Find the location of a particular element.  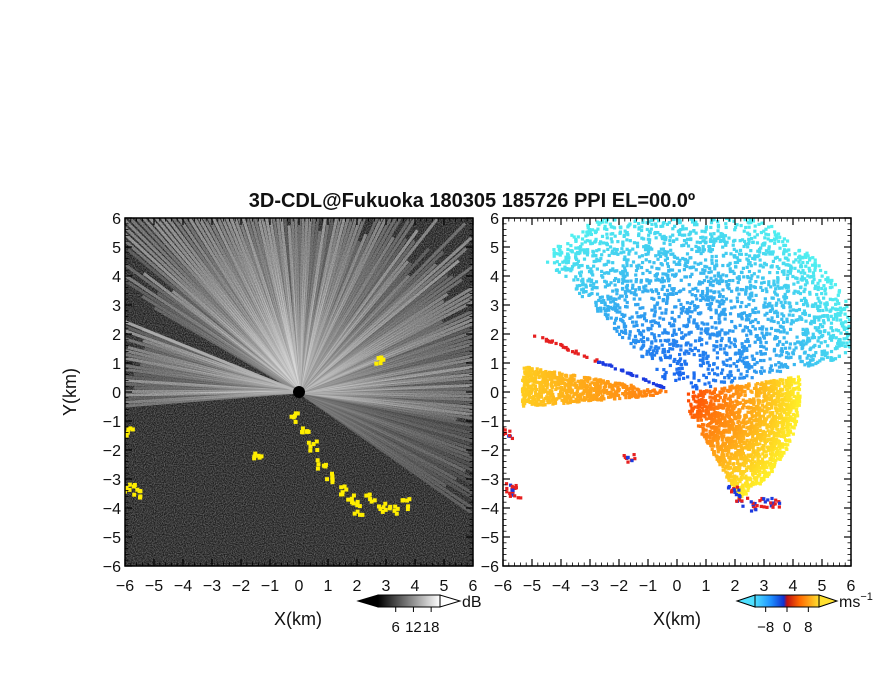

left-colorbar-arrow-right is located at coordinates (450, 601).